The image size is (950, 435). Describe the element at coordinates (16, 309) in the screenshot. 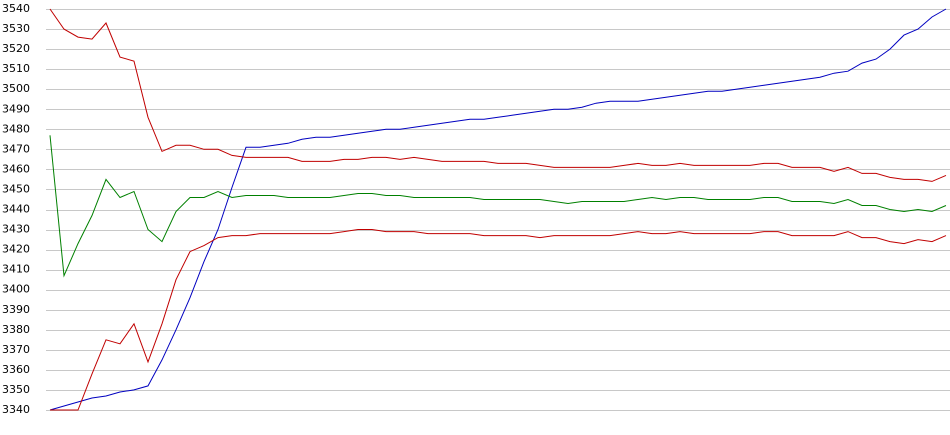

I see `y-tick-label: 3390` at that location.